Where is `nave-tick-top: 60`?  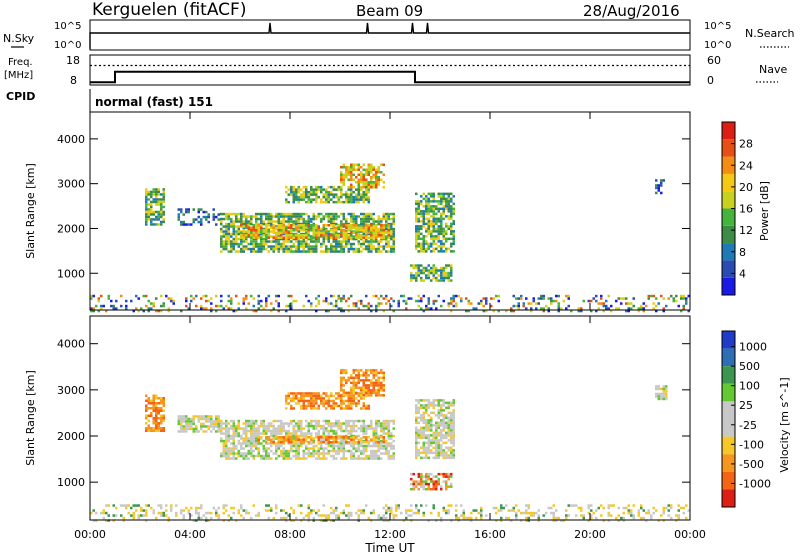 nave-tick-top: 60 is located at coordinates (714, 60).